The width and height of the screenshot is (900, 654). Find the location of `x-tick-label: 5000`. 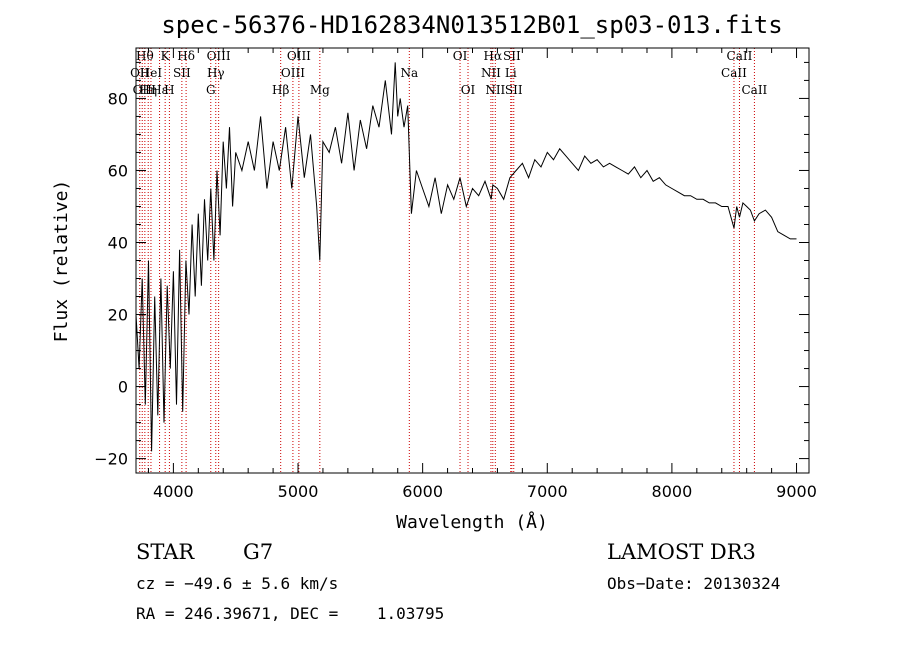

x-tick-label: 5000 is located at coordinates (298, 491).